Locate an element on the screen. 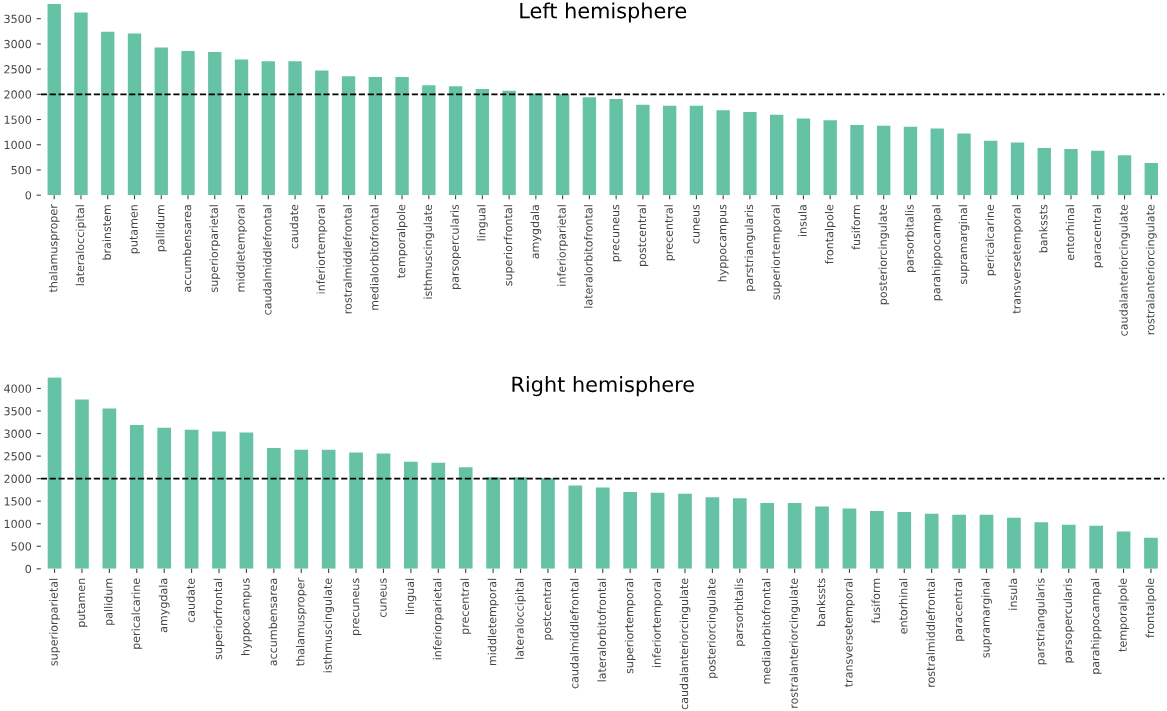 The image size is (1167, 711). x-tick-label: lateralorbitofrontal is located at coordinates (601, 630).